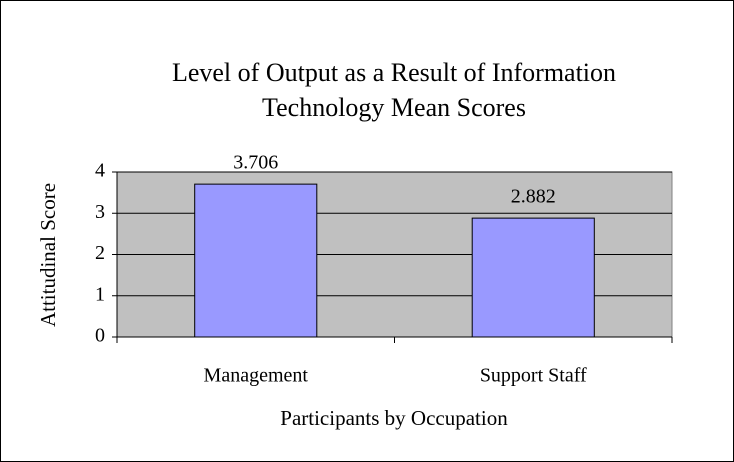 The image size is (734, 462). I want to click on y-tick-label: 1, so click(100, 294).